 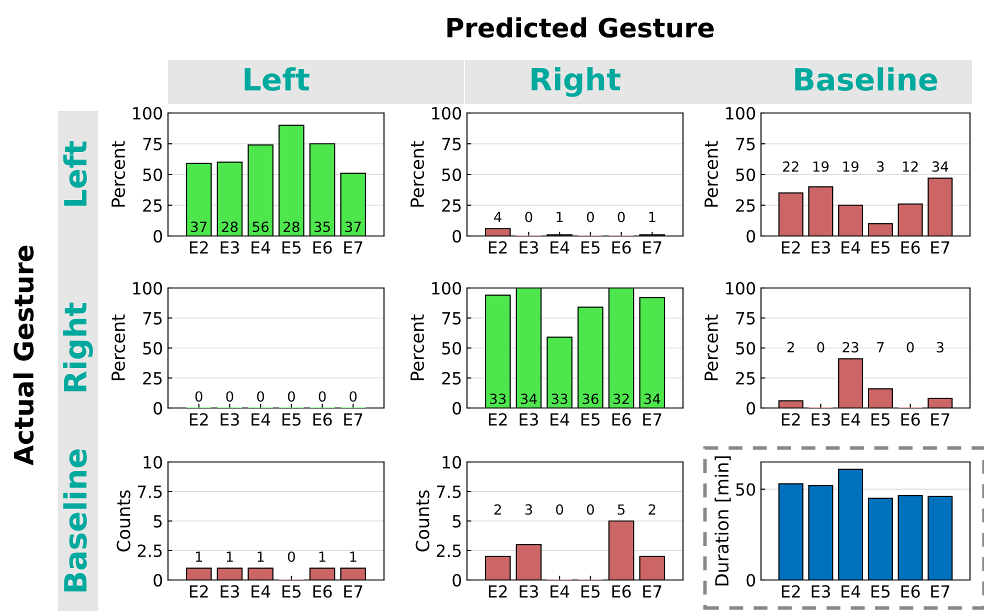 What do you see at coordinates (850, 347) in the screenshot?
I see `annotation: 23` at bounding box center [850, 347].